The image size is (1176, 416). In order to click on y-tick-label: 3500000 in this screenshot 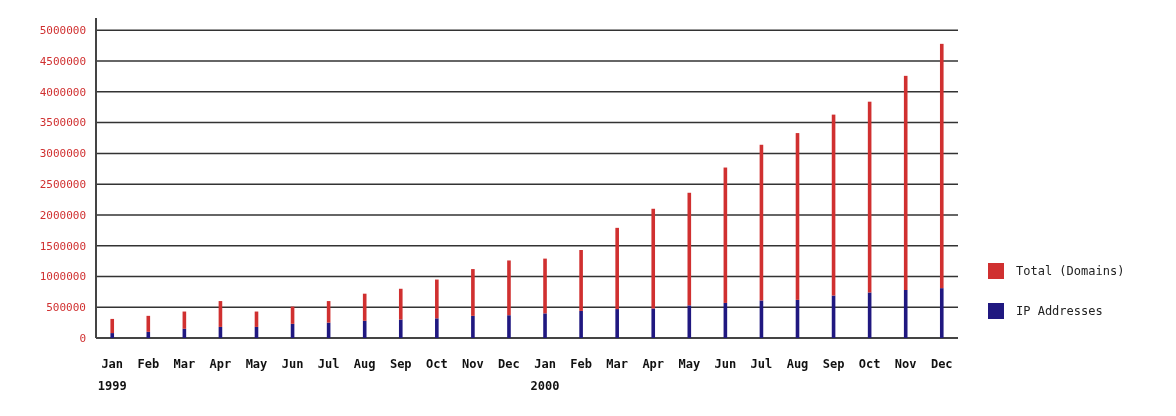, I will do `click(62, 123)`.